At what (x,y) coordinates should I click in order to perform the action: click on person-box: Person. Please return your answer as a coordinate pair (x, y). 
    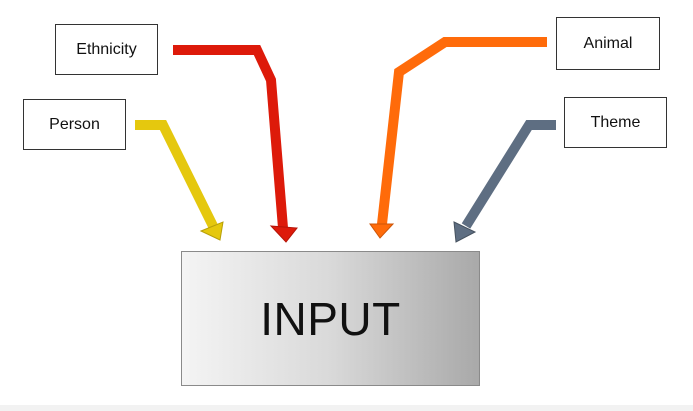
    Looking at the image, I should click on (74, 124).